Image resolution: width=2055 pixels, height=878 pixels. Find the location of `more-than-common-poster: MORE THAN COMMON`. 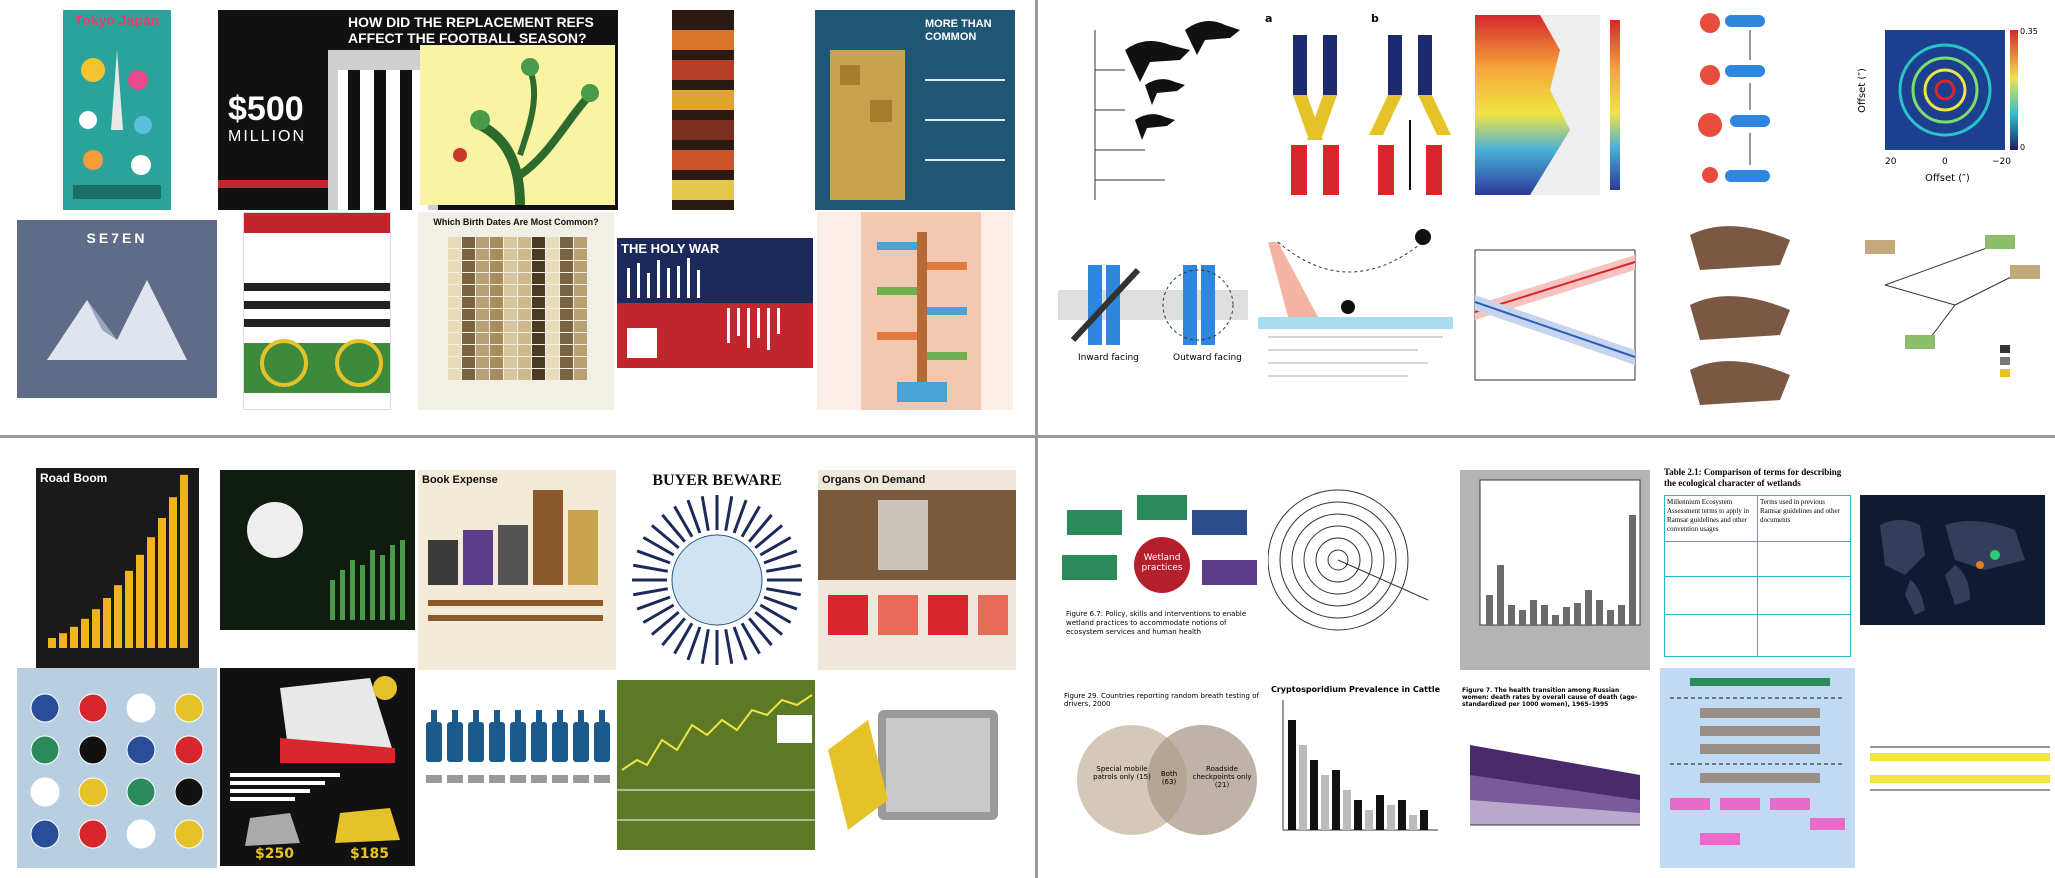

more-than-common-poster: MORE THAN COMMON is located at coordinates (915, 110).